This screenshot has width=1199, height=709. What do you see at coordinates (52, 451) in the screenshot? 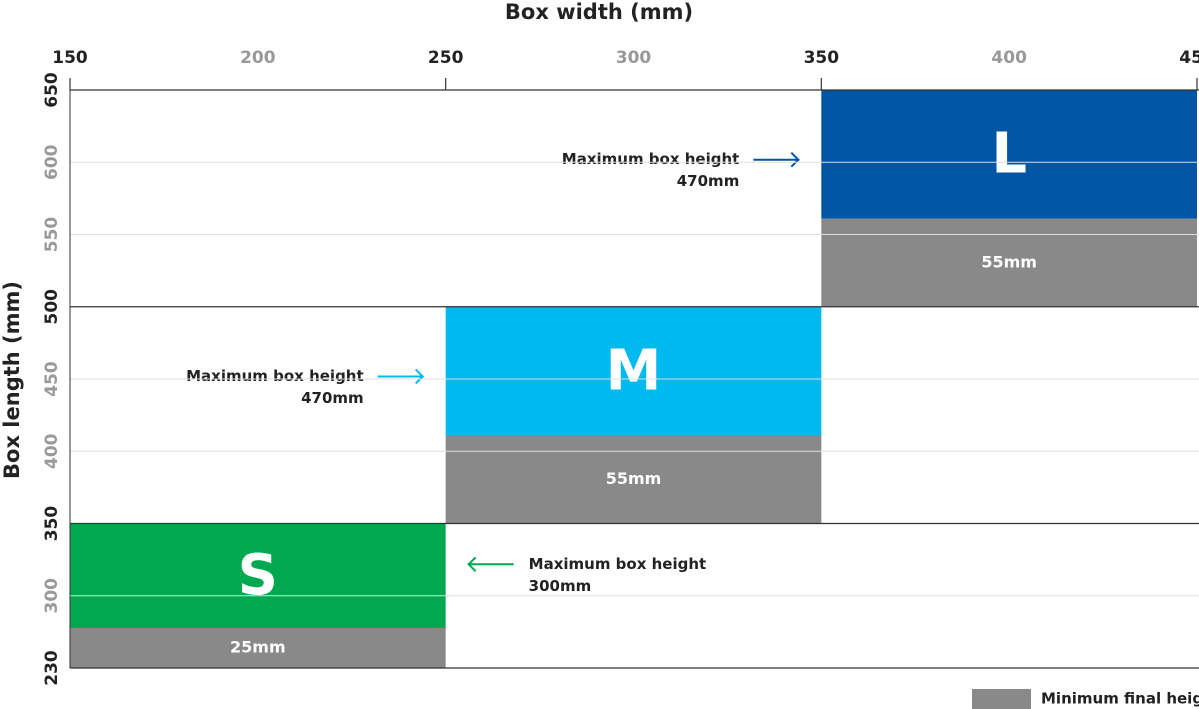
I see `y-tick-label: 400` at bounding box center [52, 451].